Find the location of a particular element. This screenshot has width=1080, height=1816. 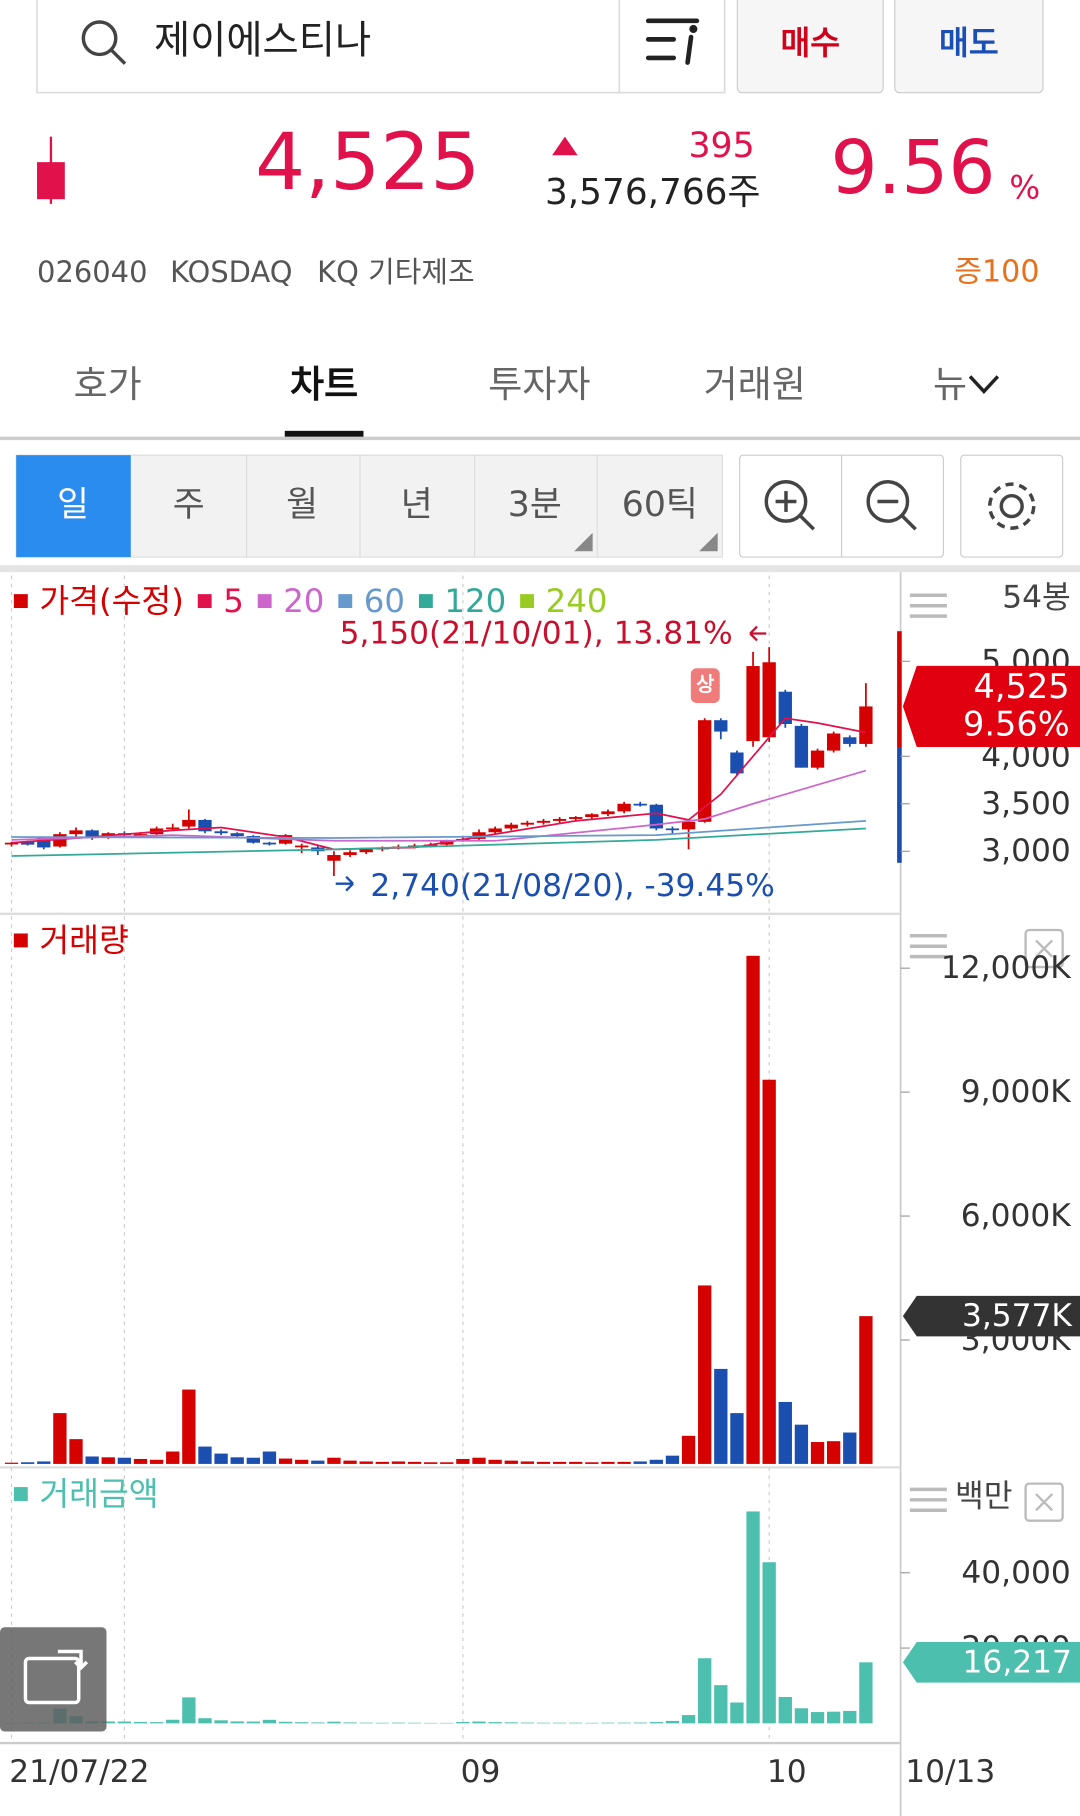

sector: KQ 기타제조 is located at coordinates (395, 272).